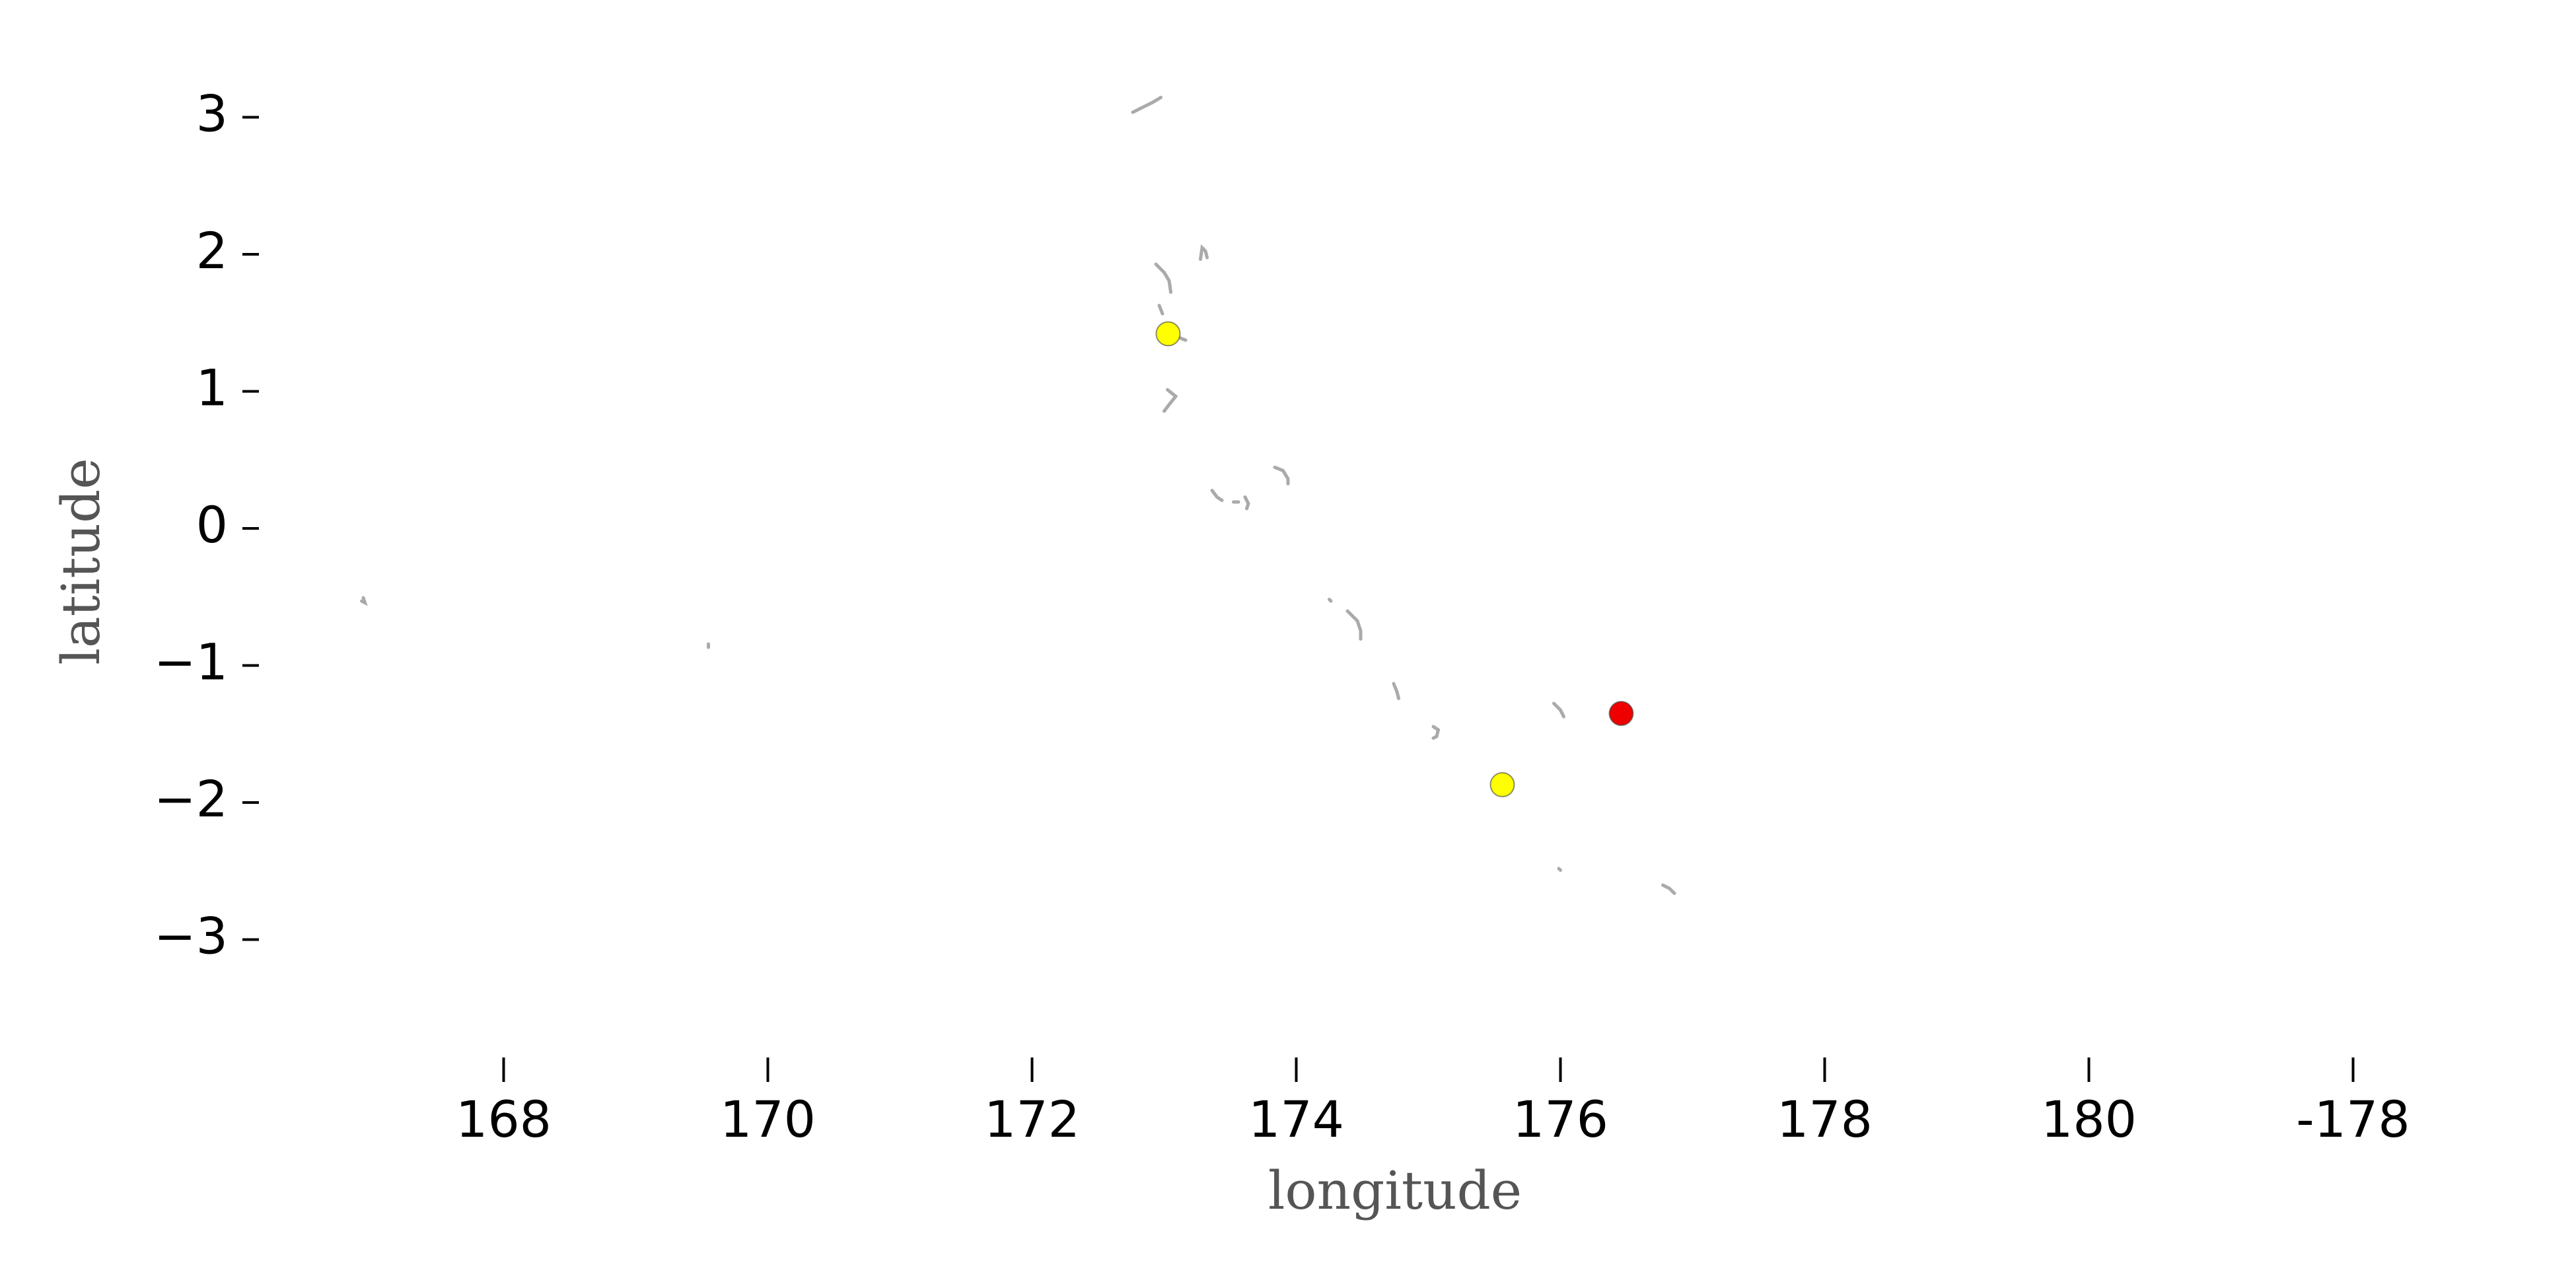 Image resolution: width=2576 pixels, height=1288 pixels. Describe the element at coordinates (504, 1119) in the screenshot. I see `x-tick-label: 168` at that location.